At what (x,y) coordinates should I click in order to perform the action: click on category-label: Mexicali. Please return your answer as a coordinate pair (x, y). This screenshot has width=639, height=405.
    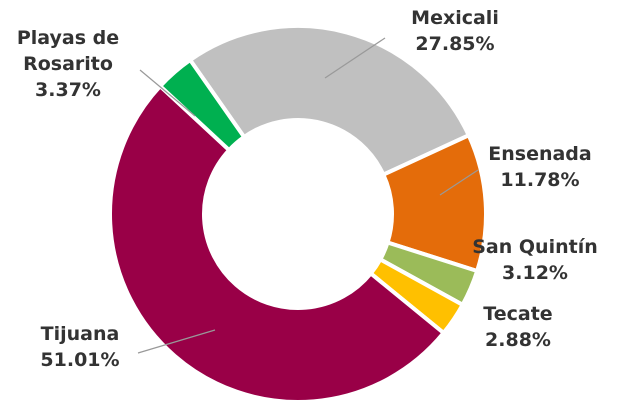
    Looking at the image, I should click on (455, 18).